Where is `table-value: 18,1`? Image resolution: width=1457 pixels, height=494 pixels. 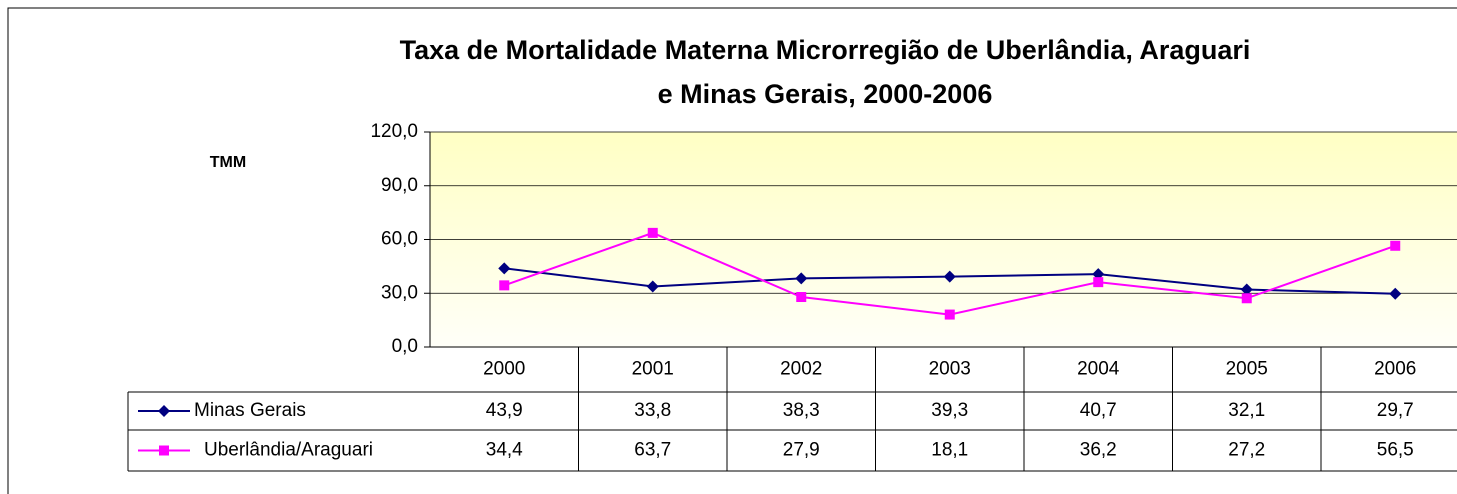
table-value: 18,1 is located at coordinates (949, 450).